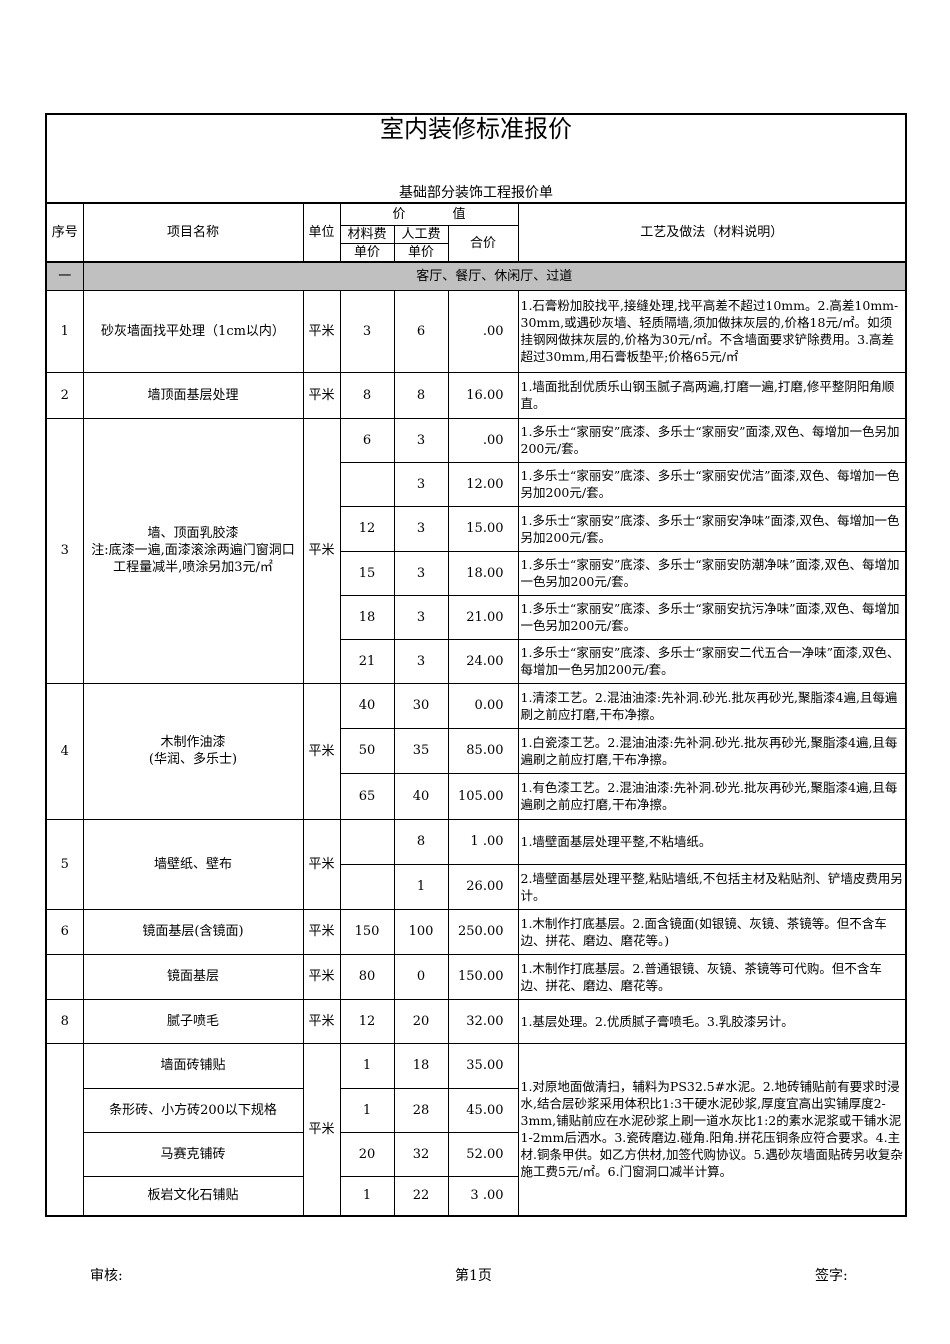 This screenshot has height=1344, width=950. I want to click on header-unit-price-material: 单价, so click(367, 252).